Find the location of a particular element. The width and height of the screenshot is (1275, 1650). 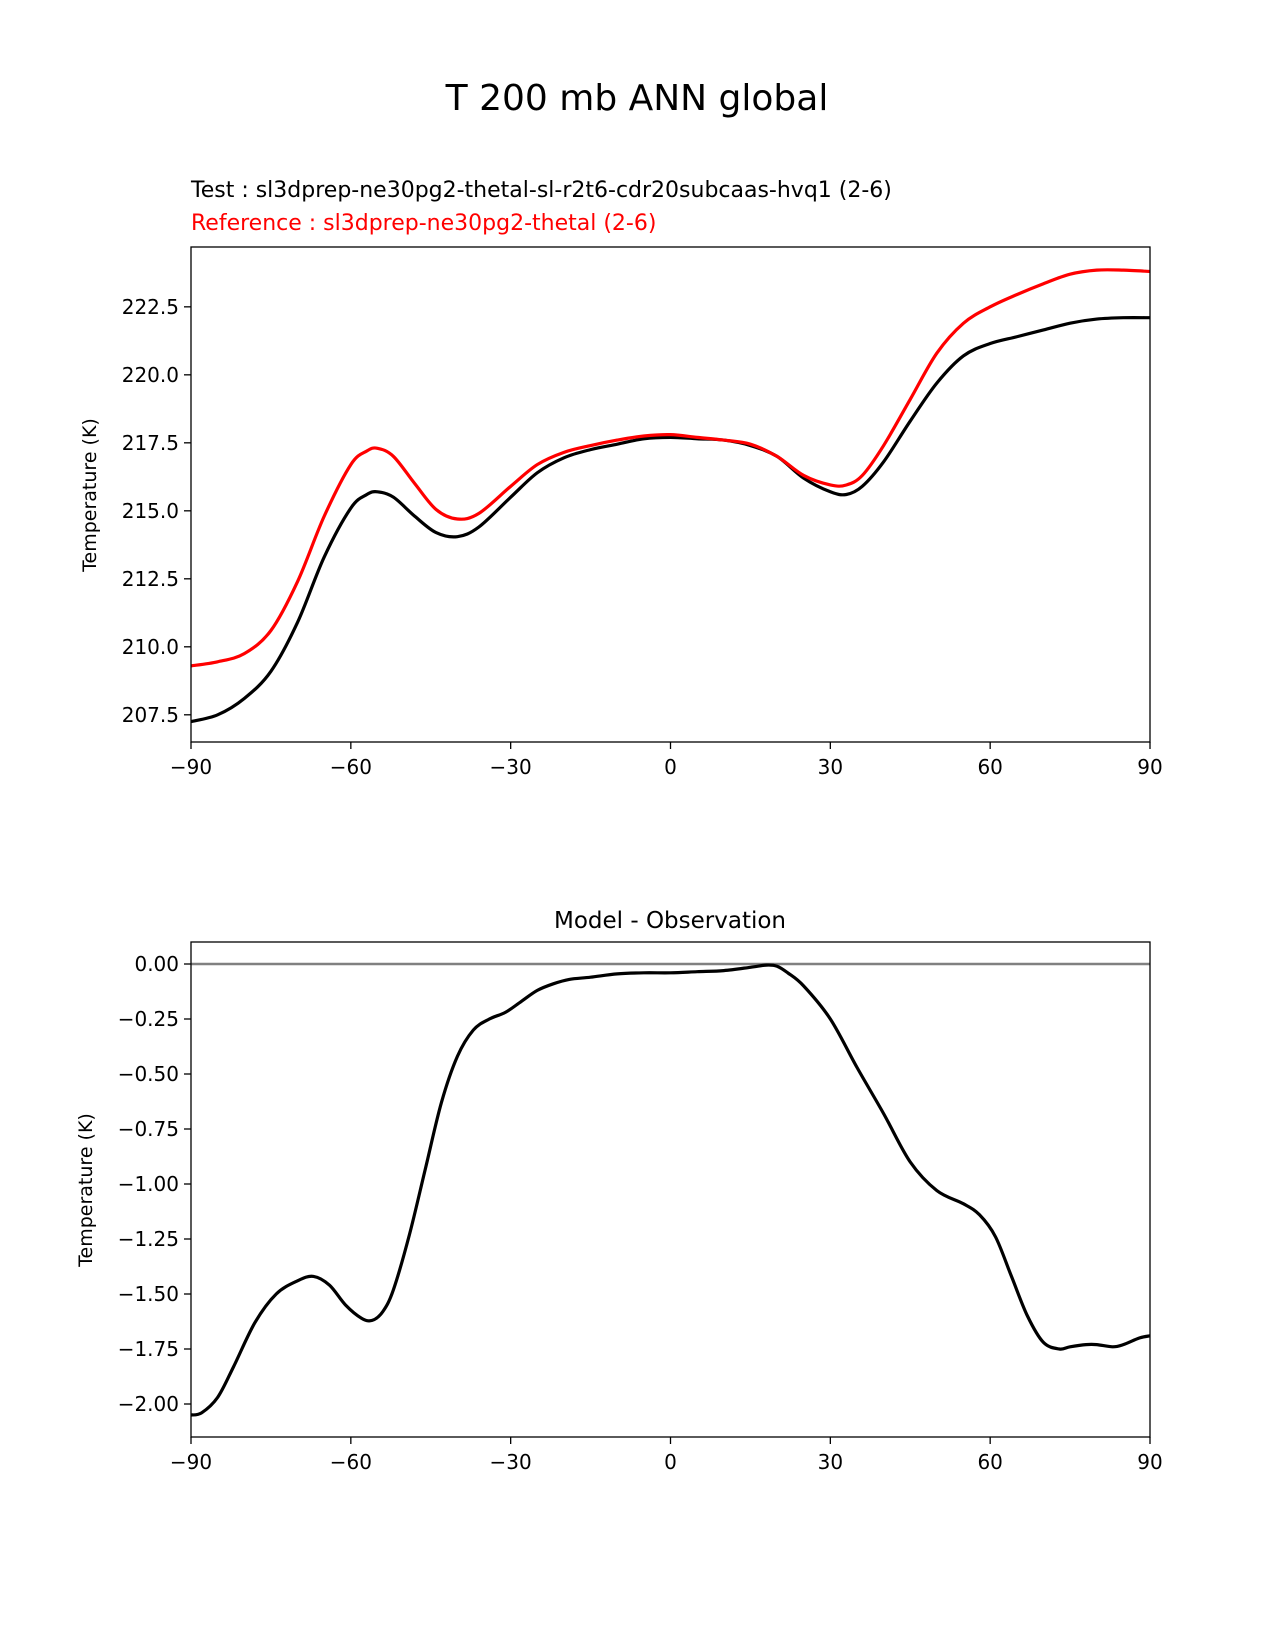

top-x-tick-label: 90 is located at coordinates (1149, 767).